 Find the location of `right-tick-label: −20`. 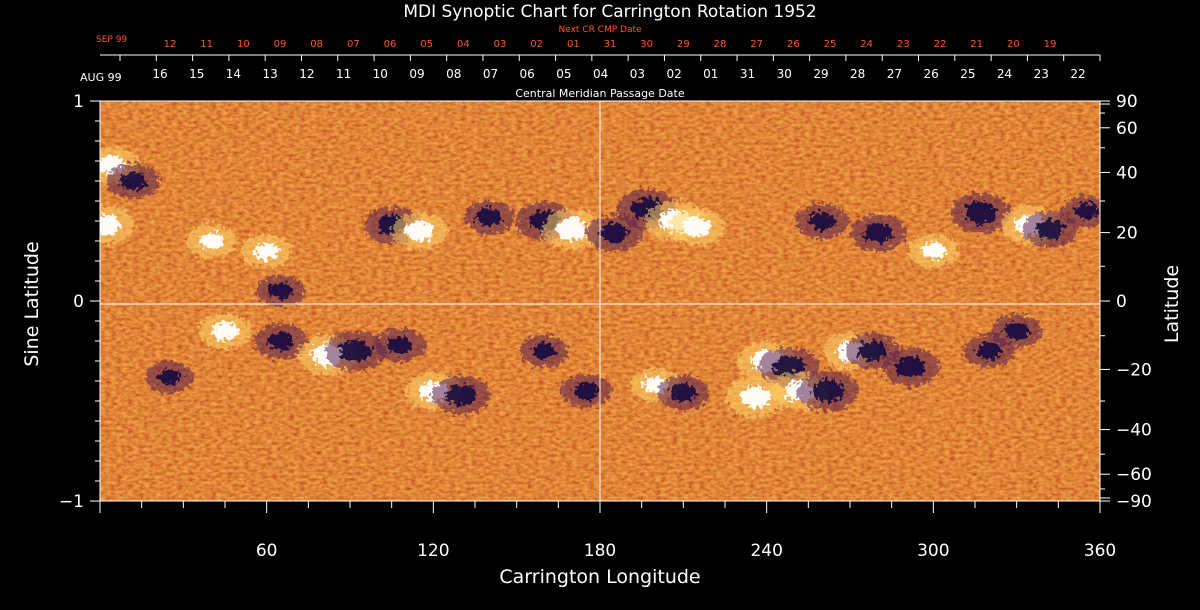

right-tick-label: −20 is located at coordinates (1134, 370).